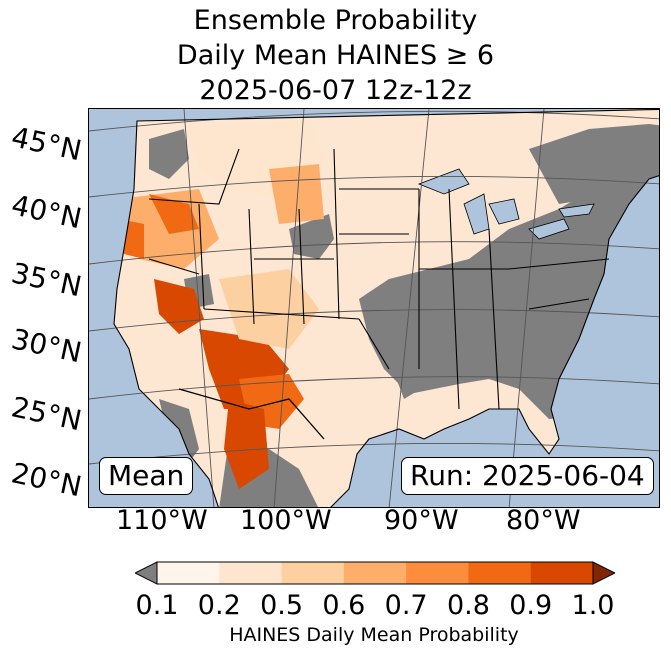 The image size is (671, 658). What do you see at coordinates (162, 520) in the screenshot?
I see `lon-label-110: 110°W` at bounding box center [162, 520].